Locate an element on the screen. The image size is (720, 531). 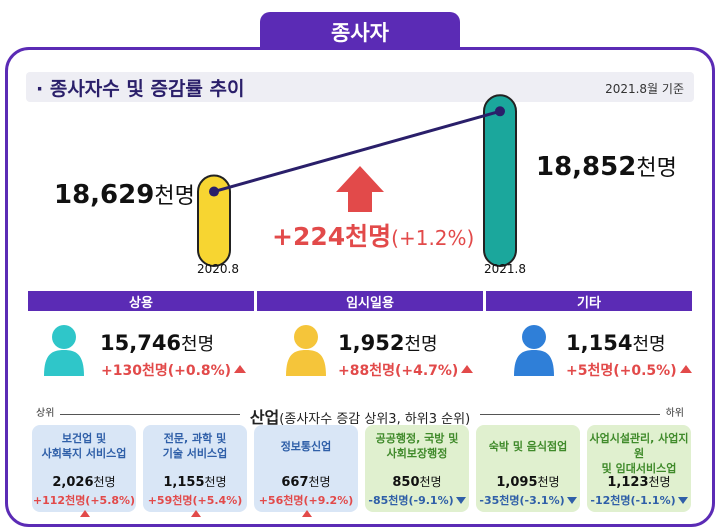
industry-card: 보건업 및 사회복지 서비스업 2,026천명 +112천명(+5.8%) is located at coordinates (84, 471).